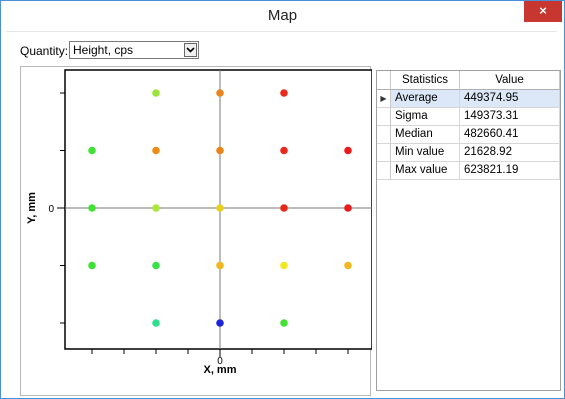  What do you see at coordinates (220, 353) in the screenshot?
I see `x-axis-ticks` at bounding box center [220, 353].